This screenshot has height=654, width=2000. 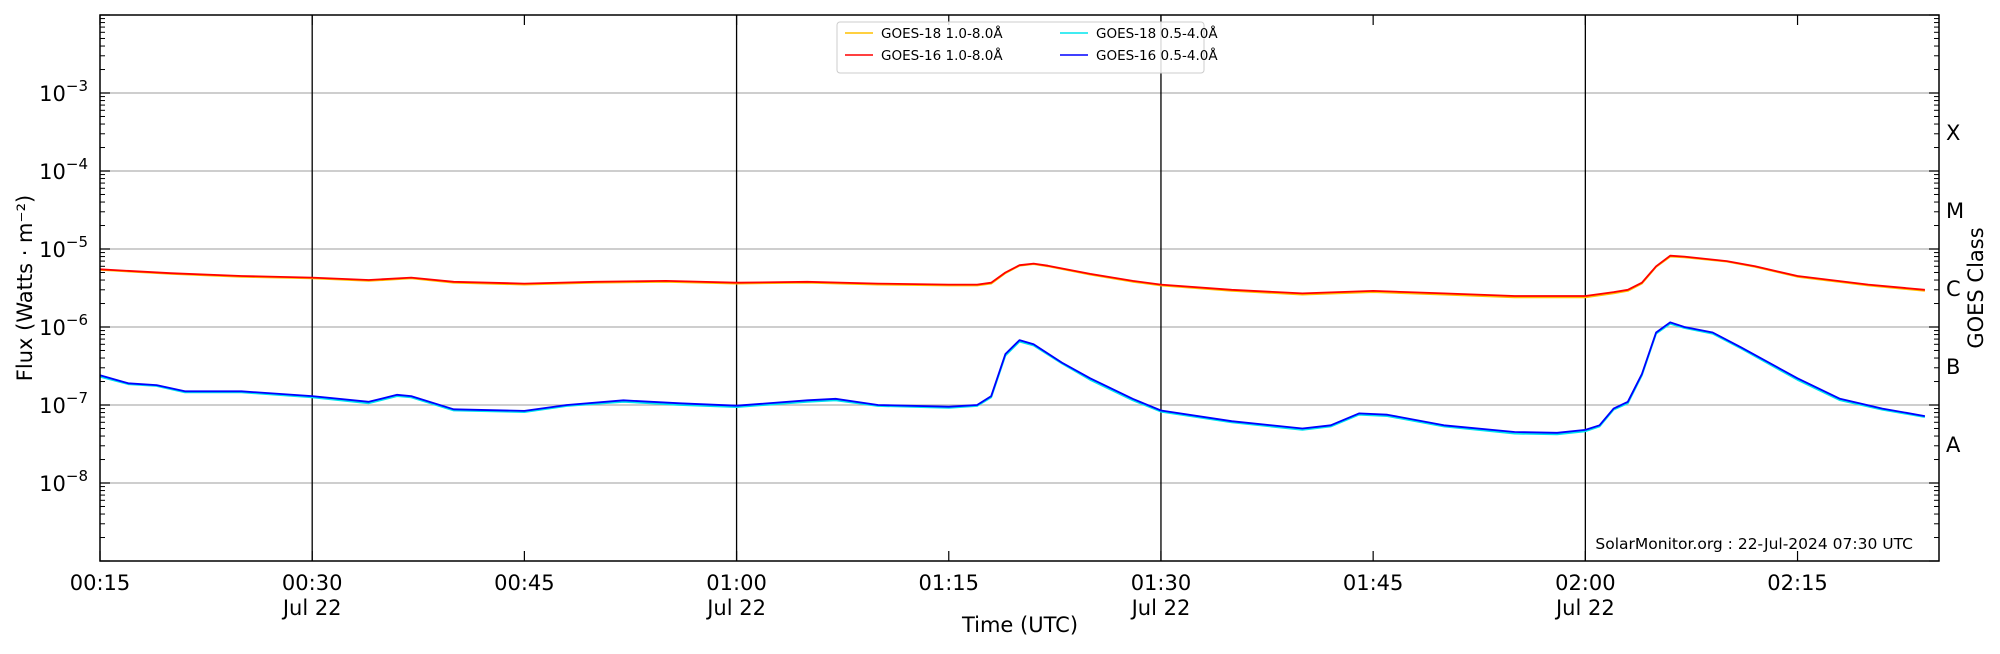 What do you see at coordinates (1754, 544) in the screenshot?
I see `watermark-annotation: SolarMonitor.org : 22-Jul-2024 07:30 UTC` at bounding box center [1754, 544].